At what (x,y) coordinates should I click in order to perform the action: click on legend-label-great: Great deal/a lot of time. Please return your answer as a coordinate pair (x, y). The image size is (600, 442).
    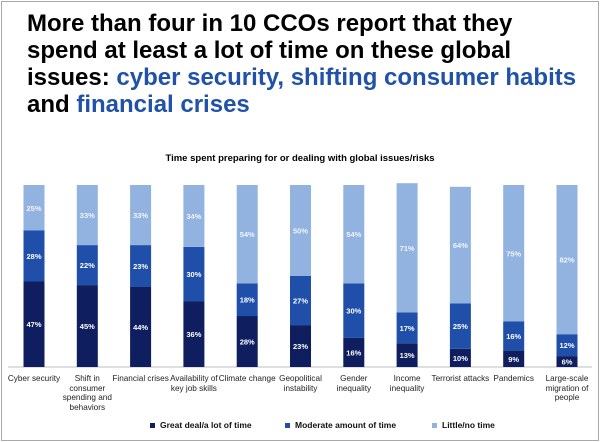
    Looking at the image, I should click on (206, 425).